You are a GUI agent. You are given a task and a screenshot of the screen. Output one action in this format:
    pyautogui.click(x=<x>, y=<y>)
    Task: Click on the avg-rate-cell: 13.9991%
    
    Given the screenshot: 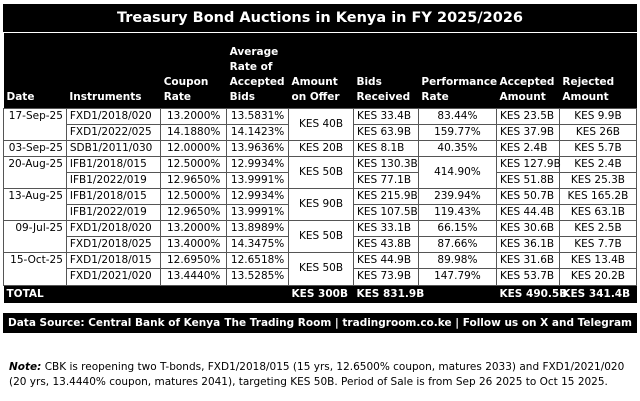 What is the action you would take?
    pyautogui.click(x=258, y=180)
    